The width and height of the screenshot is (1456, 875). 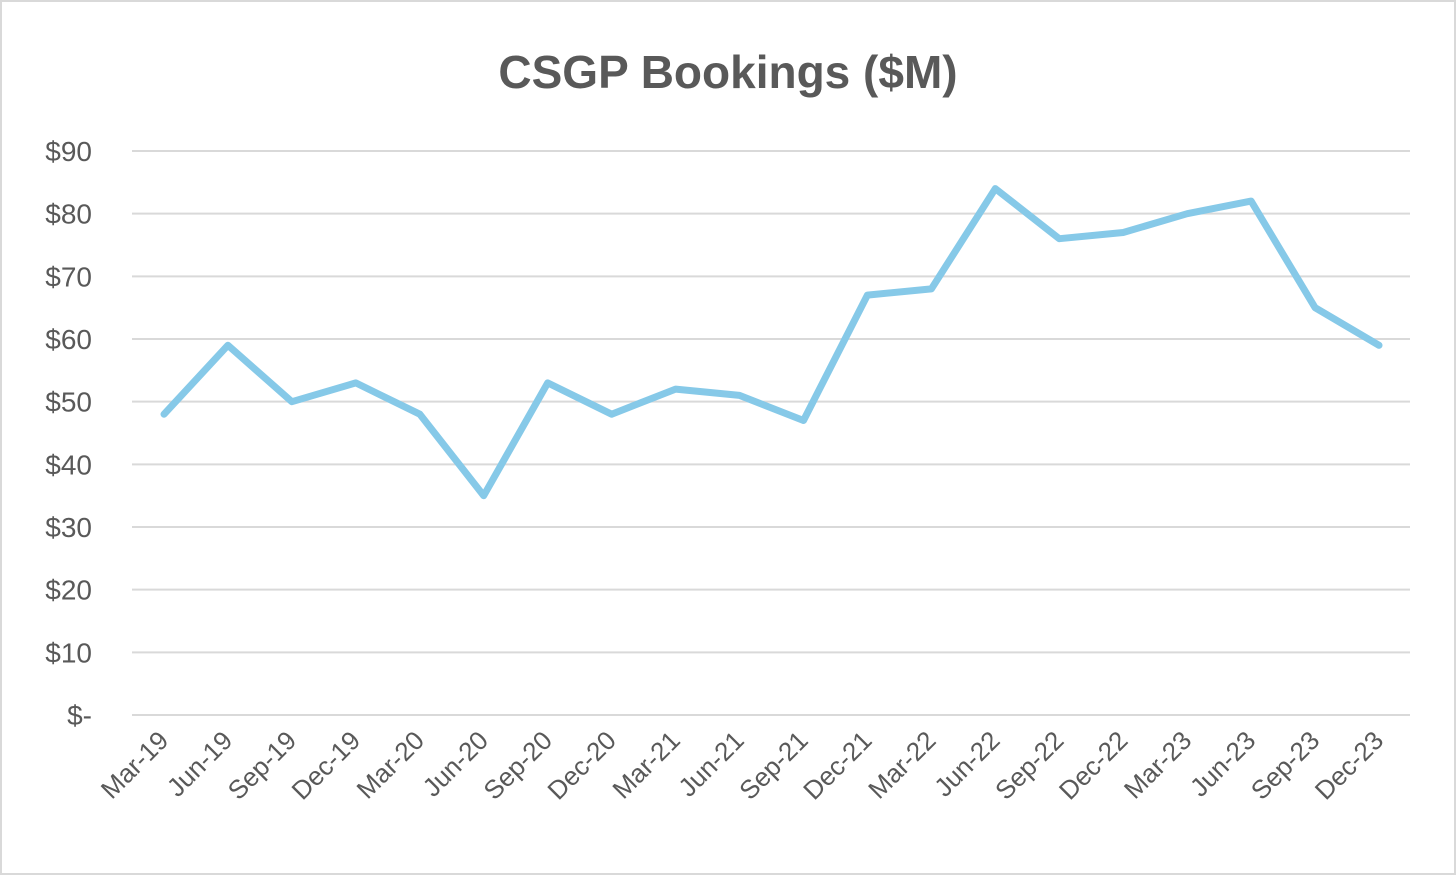 I want to click on x-tick-label: Dec-20, so click(x=581, y=765).